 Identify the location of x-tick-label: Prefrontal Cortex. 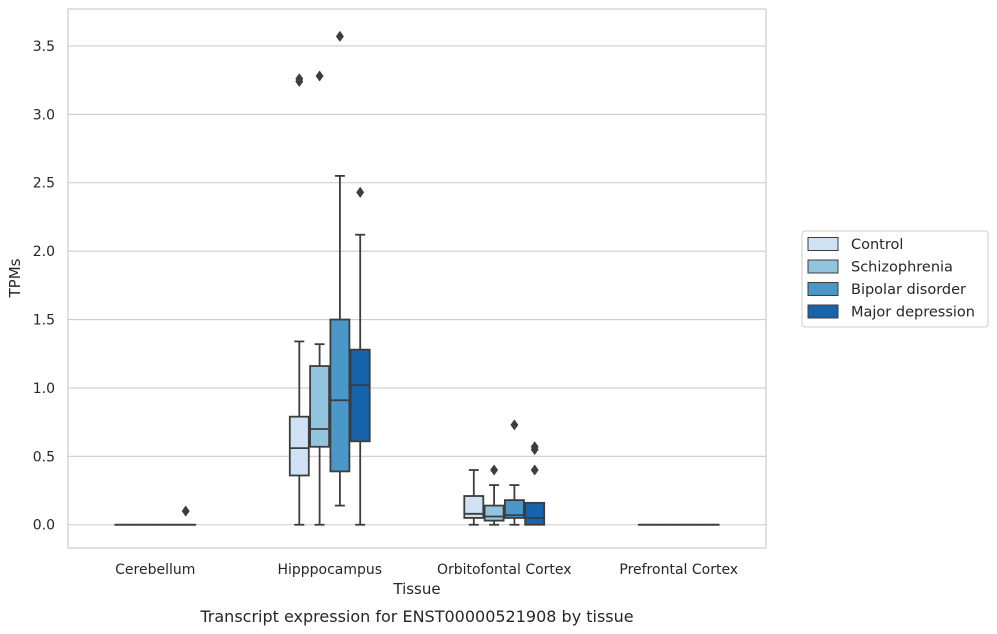
(678, 570).